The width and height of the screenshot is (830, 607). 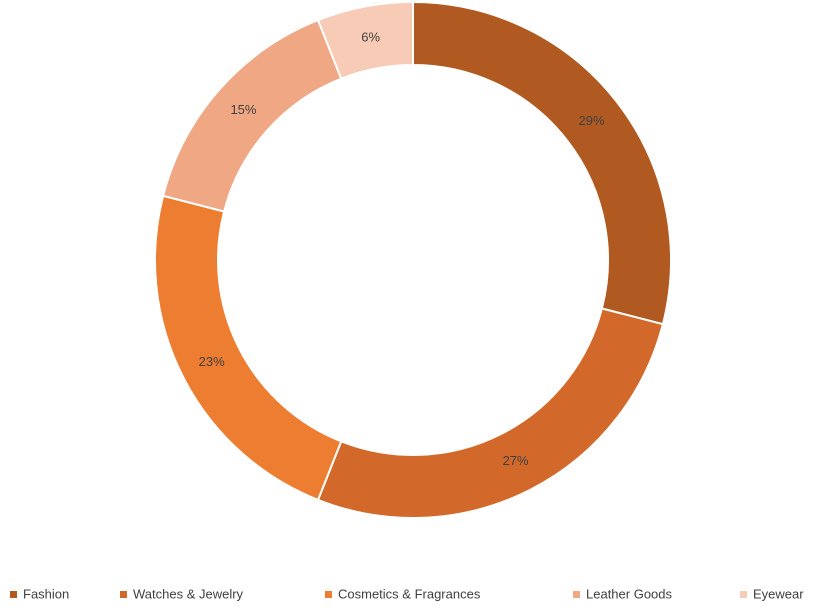 What do you see at coordinates (778, 593) in the screenshot?
I see `legend-label: Eyewear` at bounding box center [778, 593].